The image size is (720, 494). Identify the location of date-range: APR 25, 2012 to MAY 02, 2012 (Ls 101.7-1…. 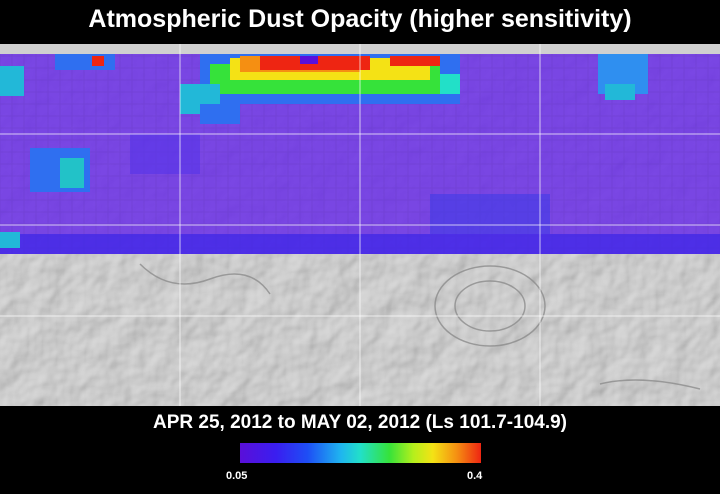
(360, 422).